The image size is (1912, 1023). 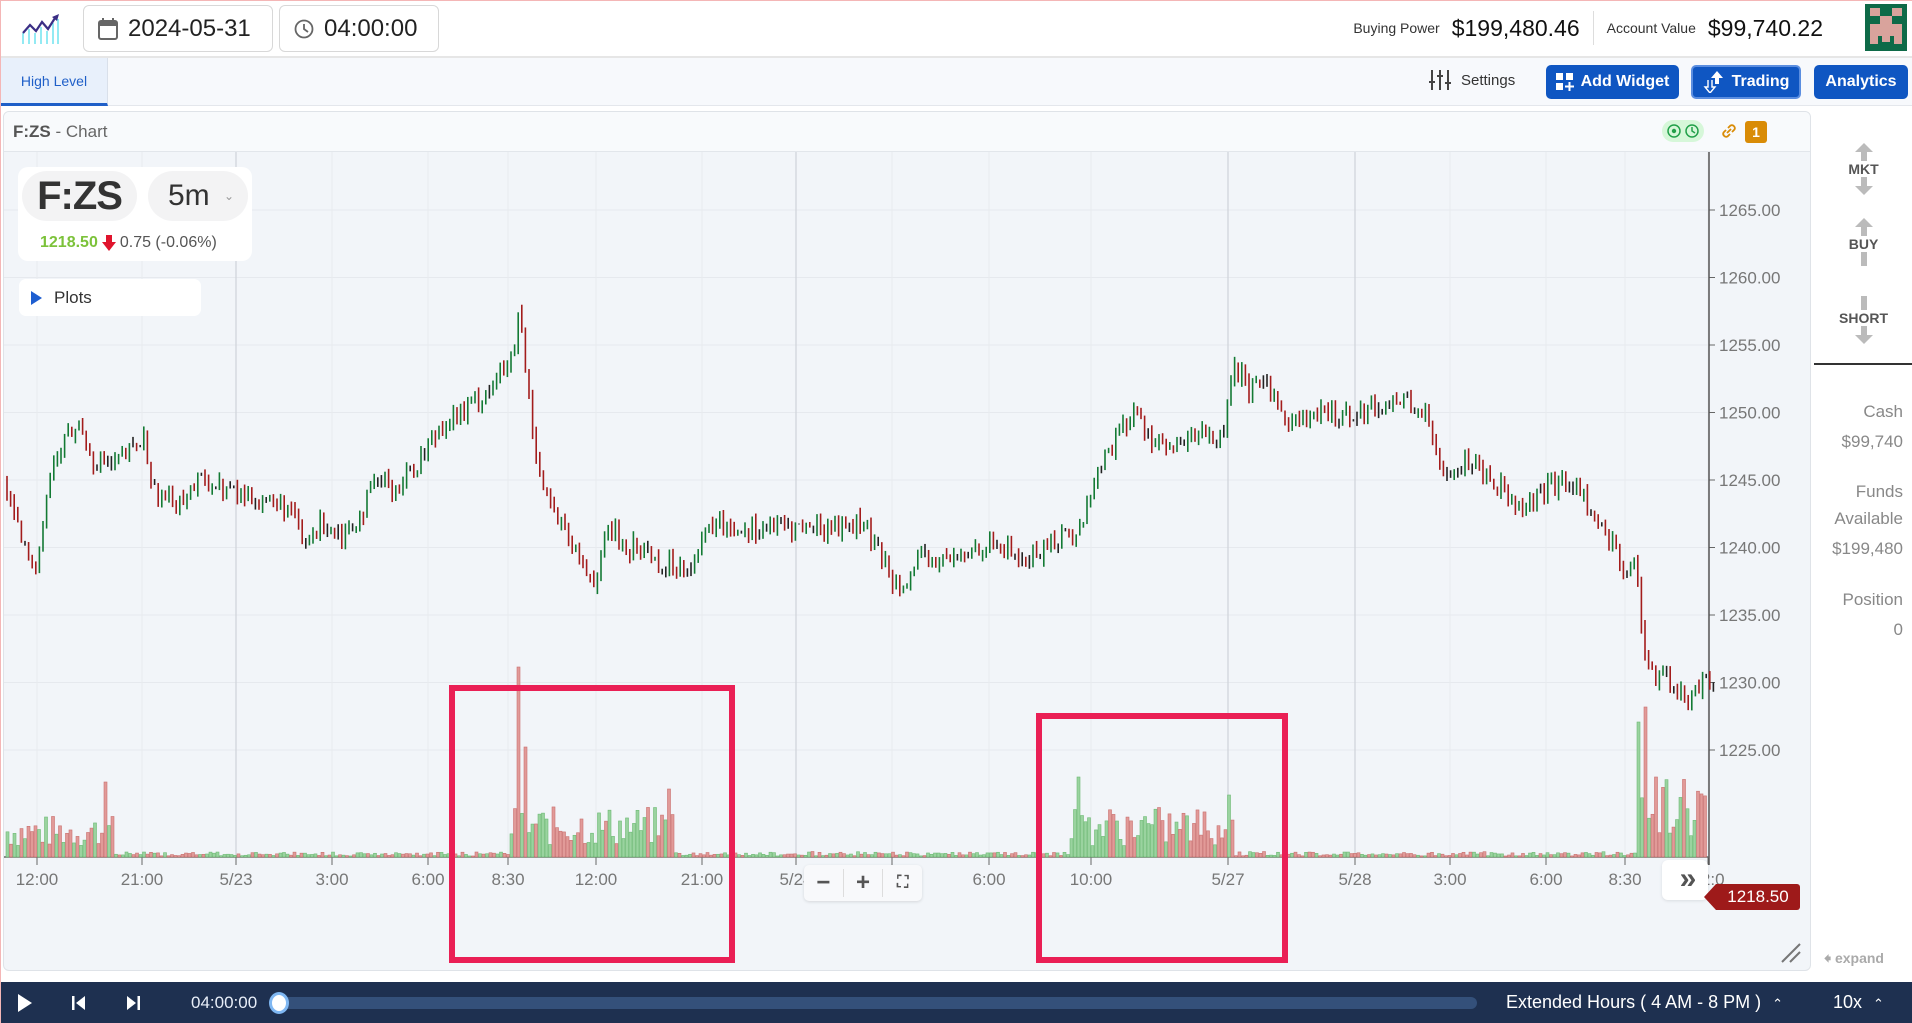 What do you see at coordinates (1091, 879) in the screenshot?
I see `svg-text: 10:00` at bounding box center [1091, 879].